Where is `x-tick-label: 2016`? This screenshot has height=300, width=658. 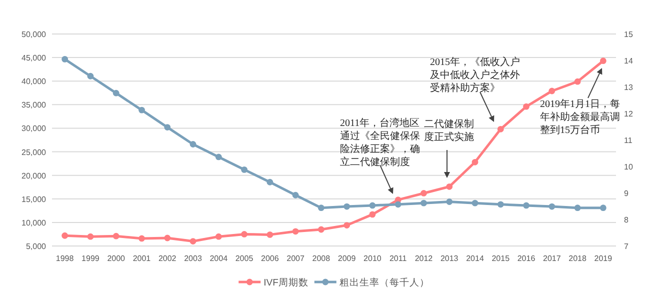 x-tick-label: 2016 is located at coordinates (526, 258).